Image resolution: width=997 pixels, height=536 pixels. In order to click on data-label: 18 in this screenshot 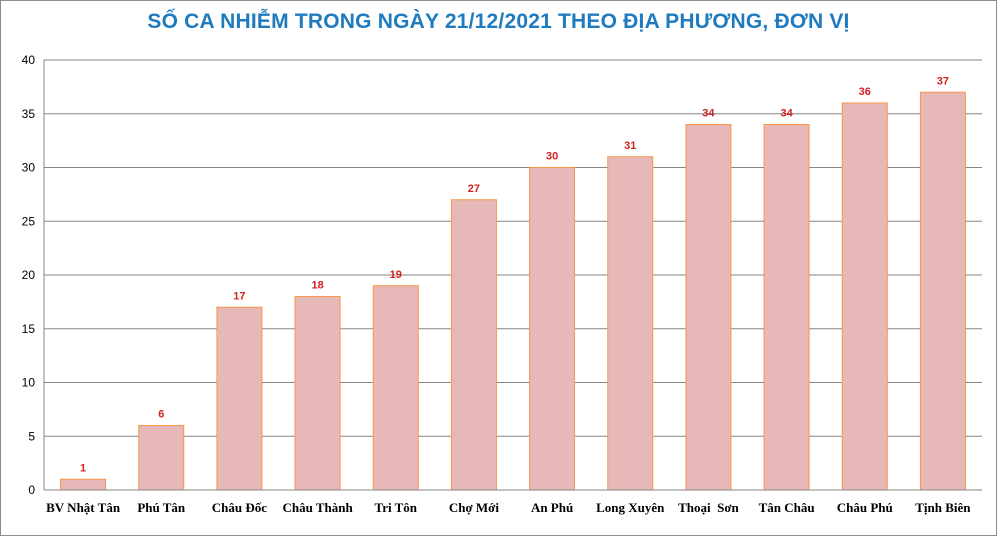, I will do `click(317, 286)`.